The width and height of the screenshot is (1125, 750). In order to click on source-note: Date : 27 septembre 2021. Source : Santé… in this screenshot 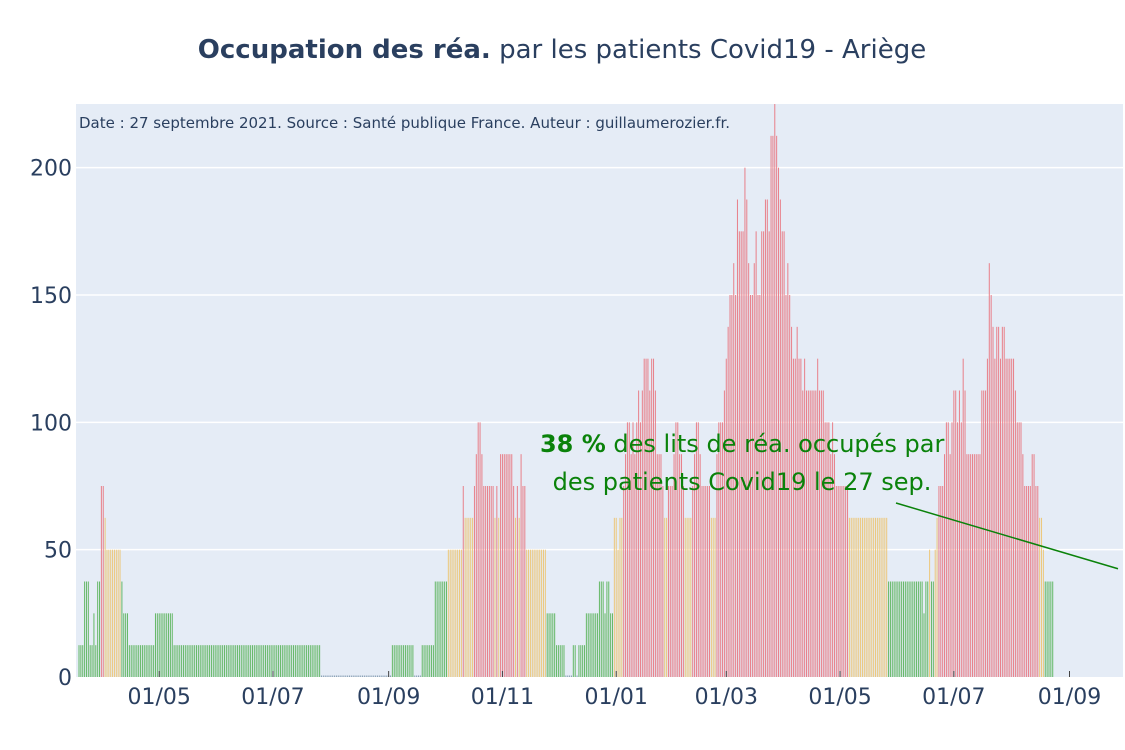, I will do `click(404, 123)`.